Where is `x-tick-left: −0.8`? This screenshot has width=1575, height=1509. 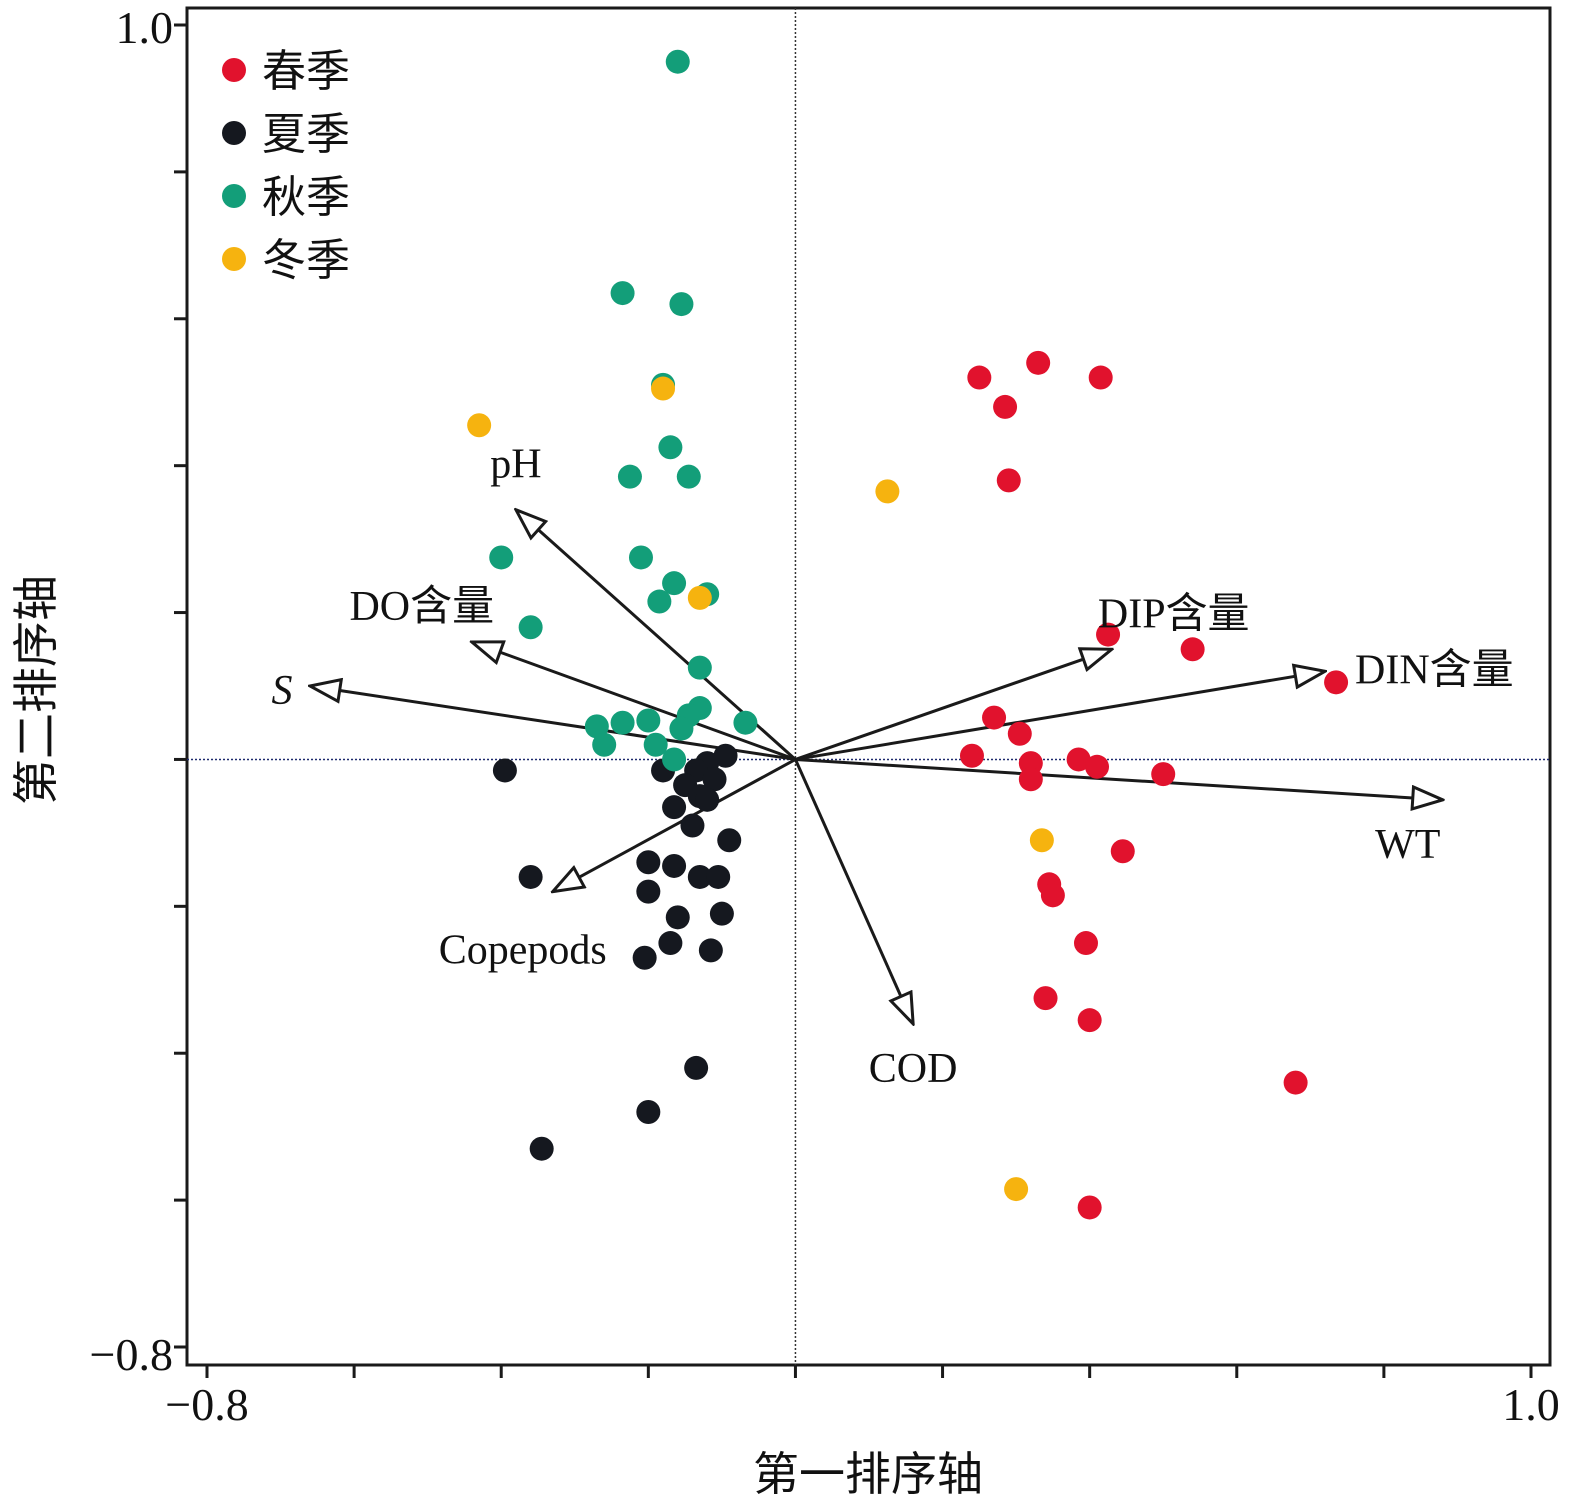
x-tick-left: −0.8 is located at coordinates (206, 1404).